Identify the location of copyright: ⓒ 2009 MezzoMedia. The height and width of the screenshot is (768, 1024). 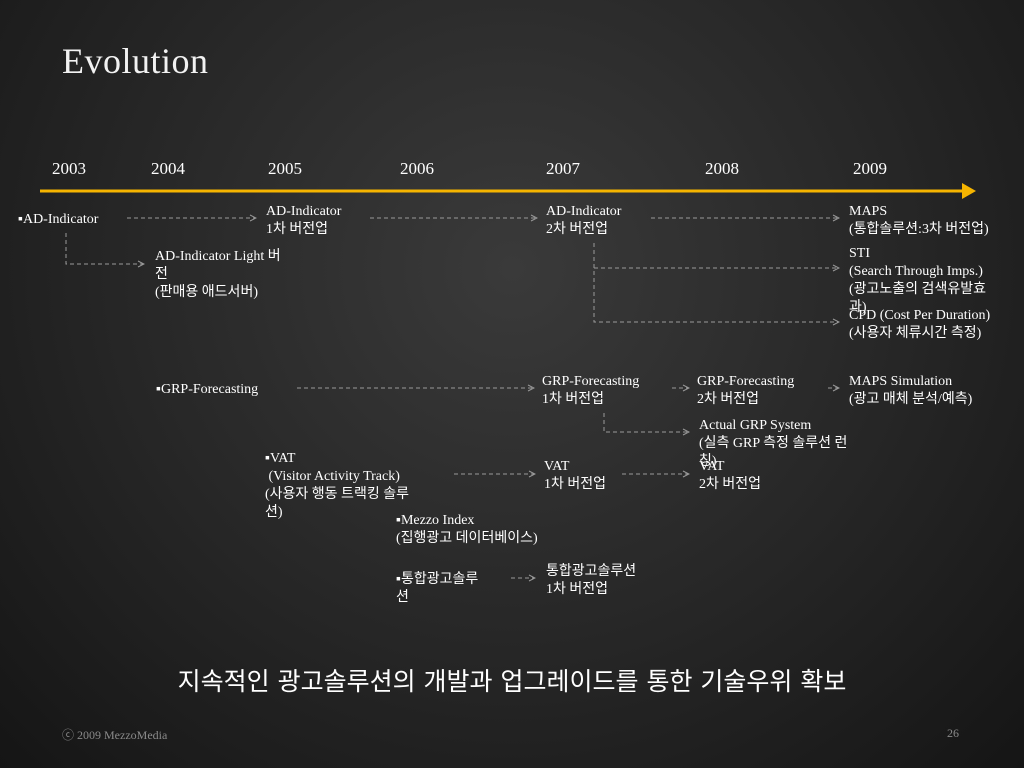
(115, 735).